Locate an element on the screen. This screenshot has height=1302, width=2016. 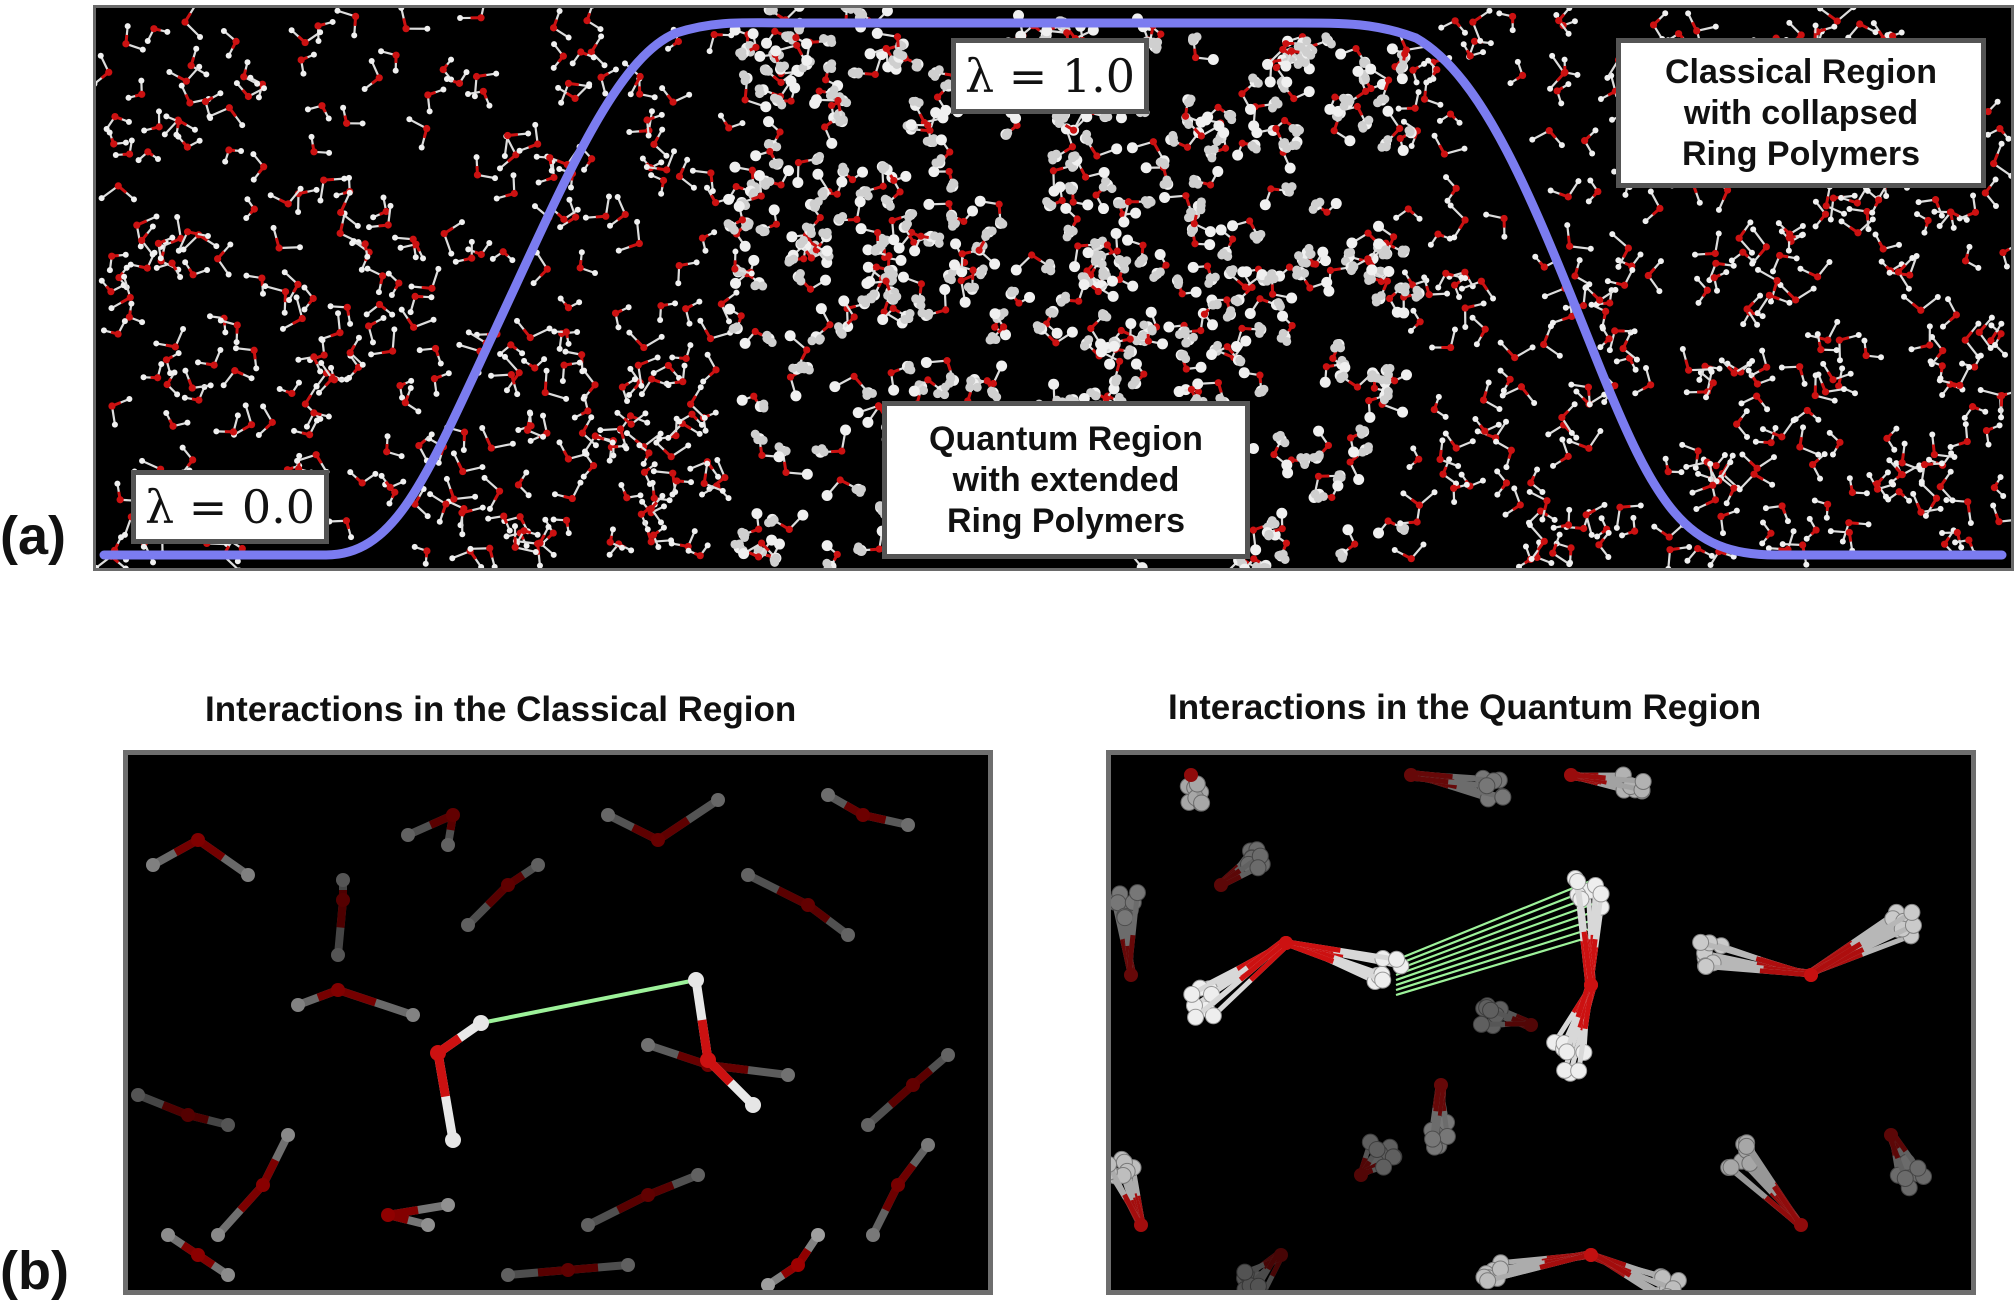
highlighted-water-pair is located at coordinates (595, 1060).